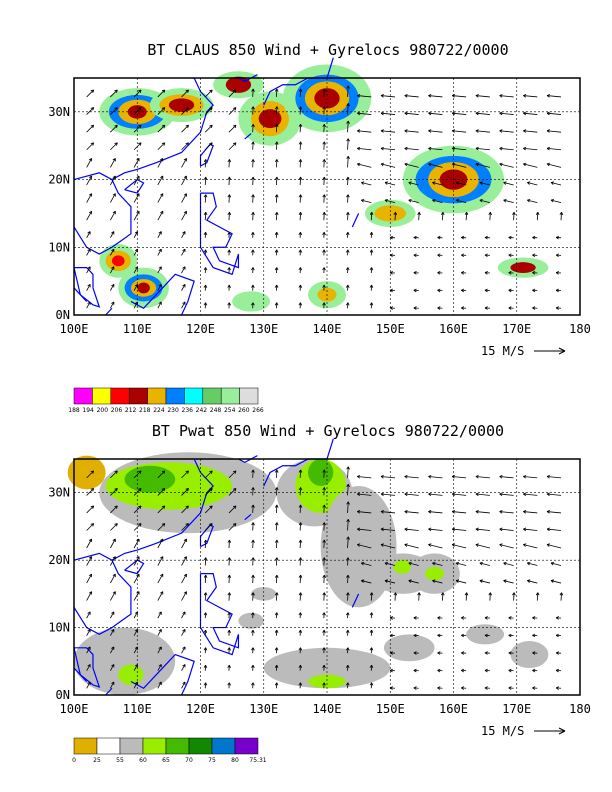 The width and height of the screenshot is (612, 792). Describe the element at coordinates (188, 410) in the screenshot. I see `colorbar-label: 236` at that location.